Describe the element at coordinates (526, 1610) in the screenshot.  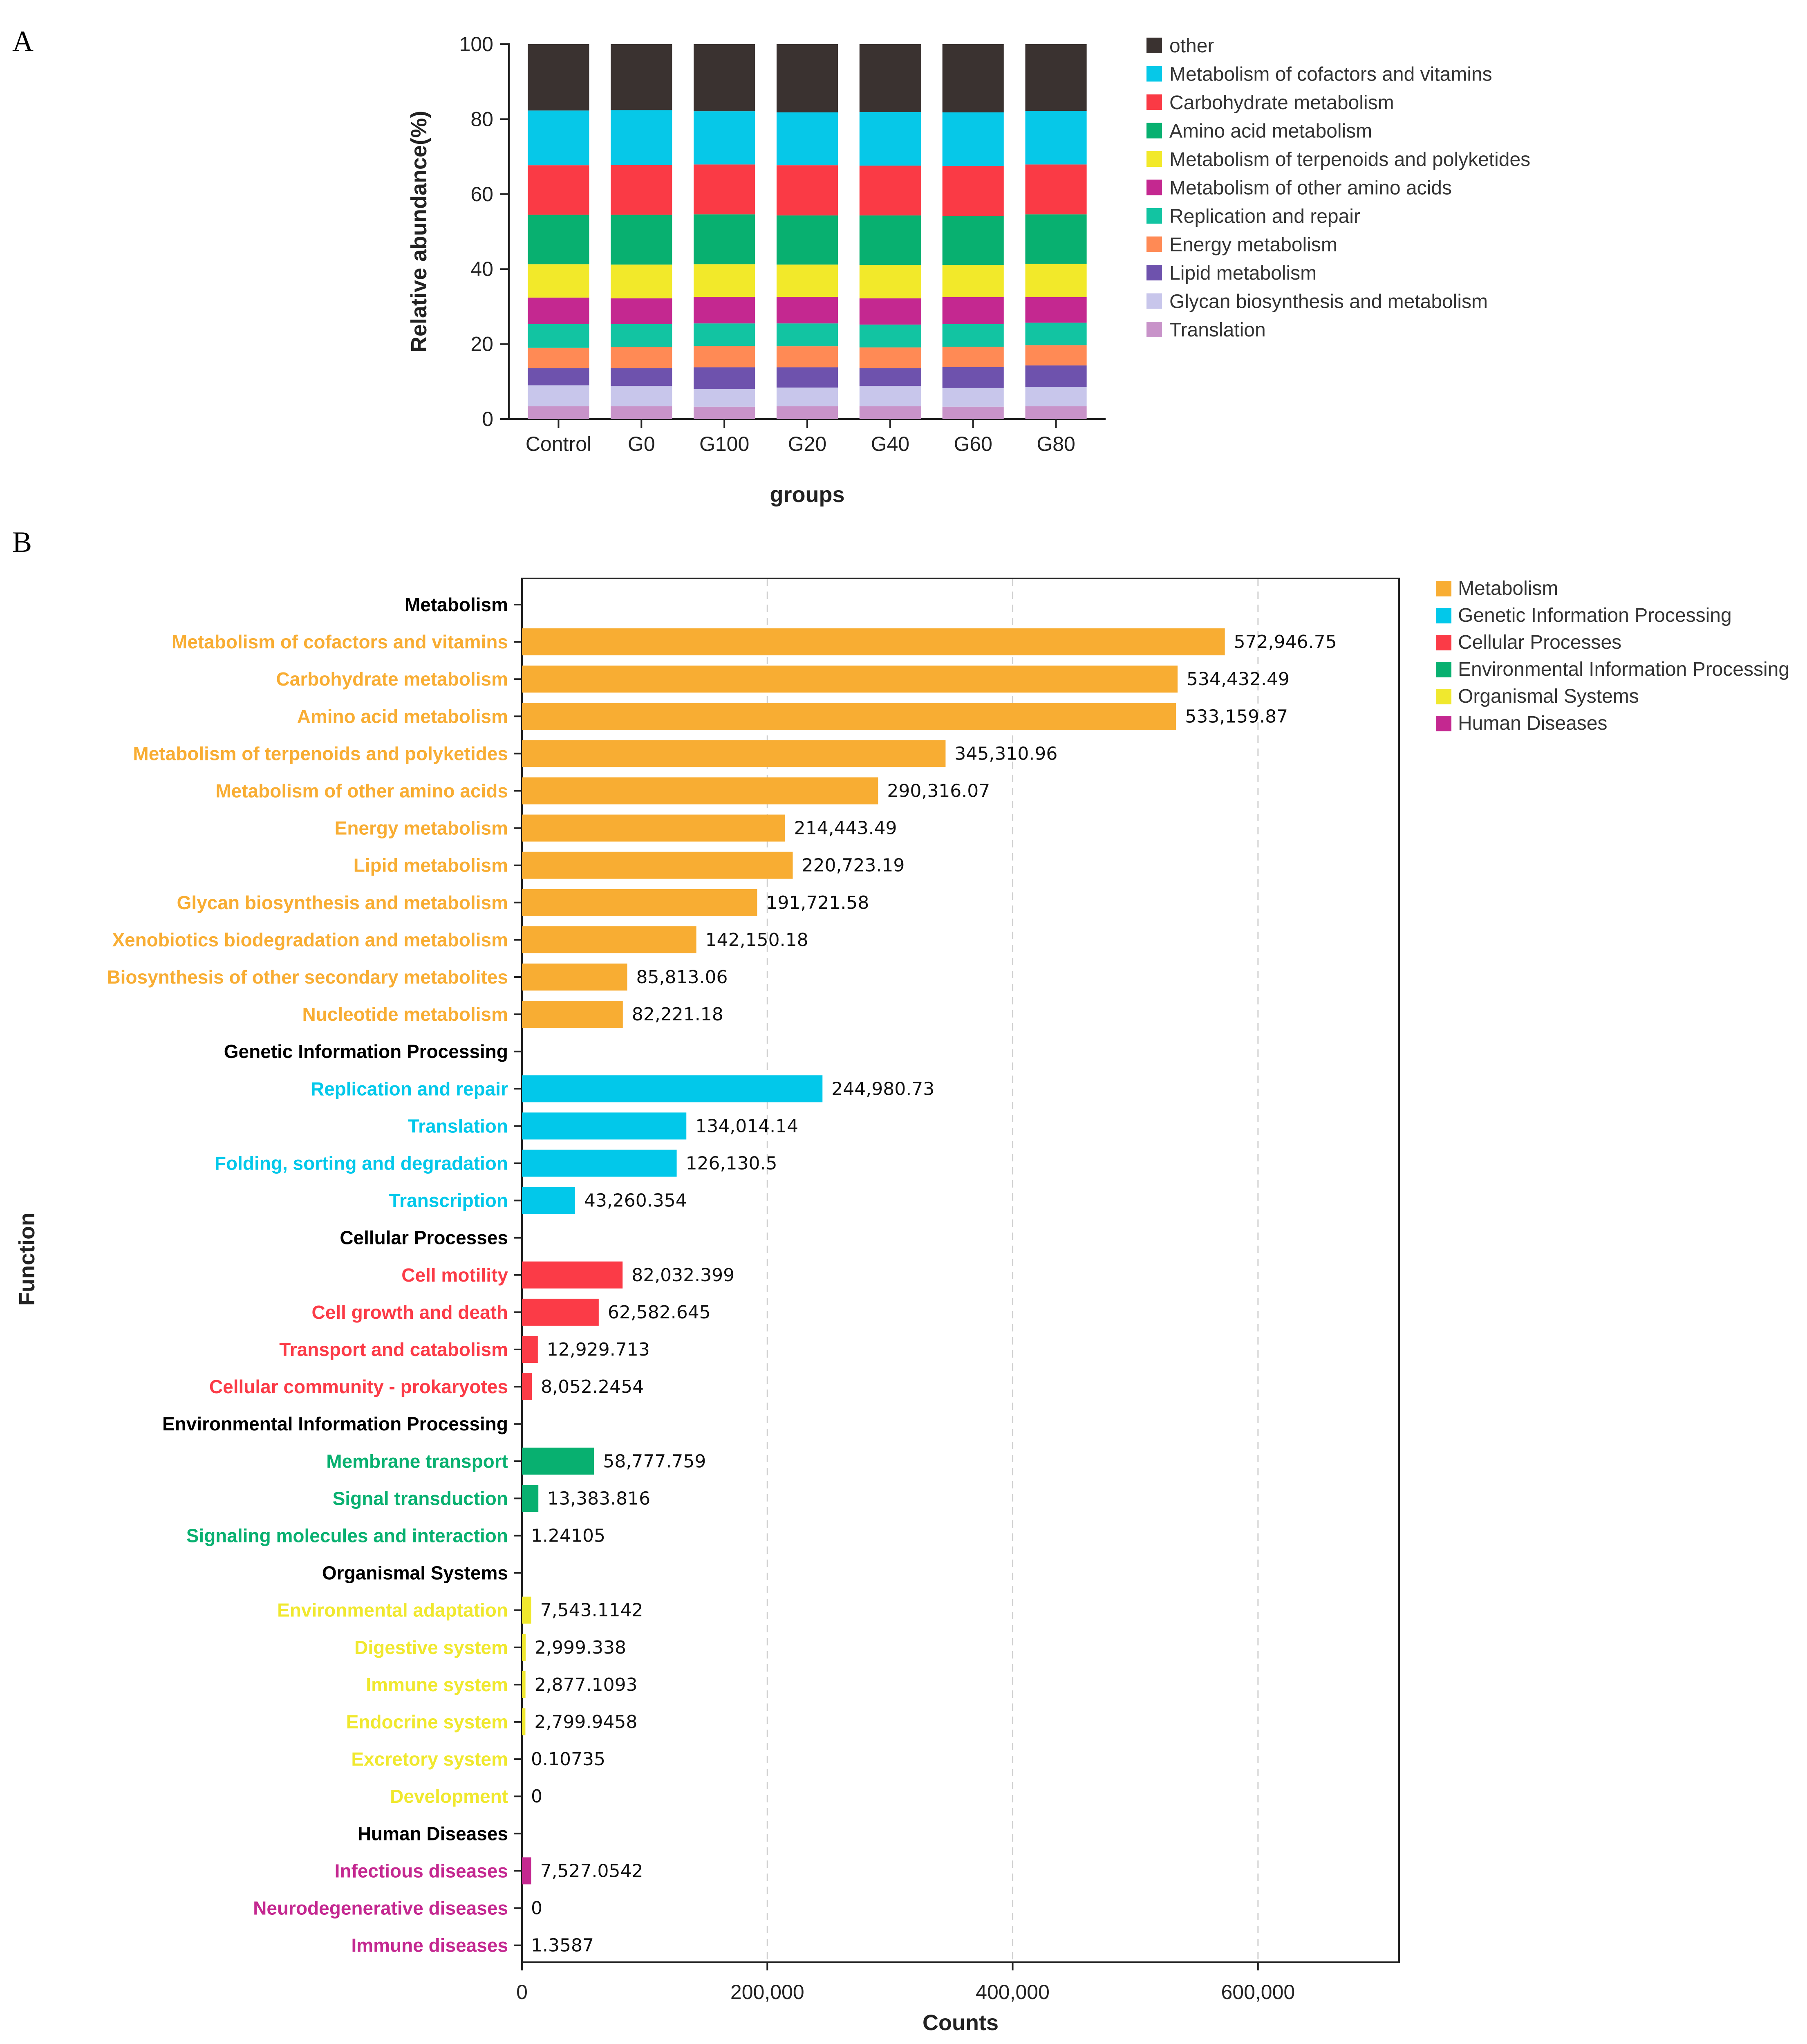
I see `bar-environmental-adaptation` at that location.